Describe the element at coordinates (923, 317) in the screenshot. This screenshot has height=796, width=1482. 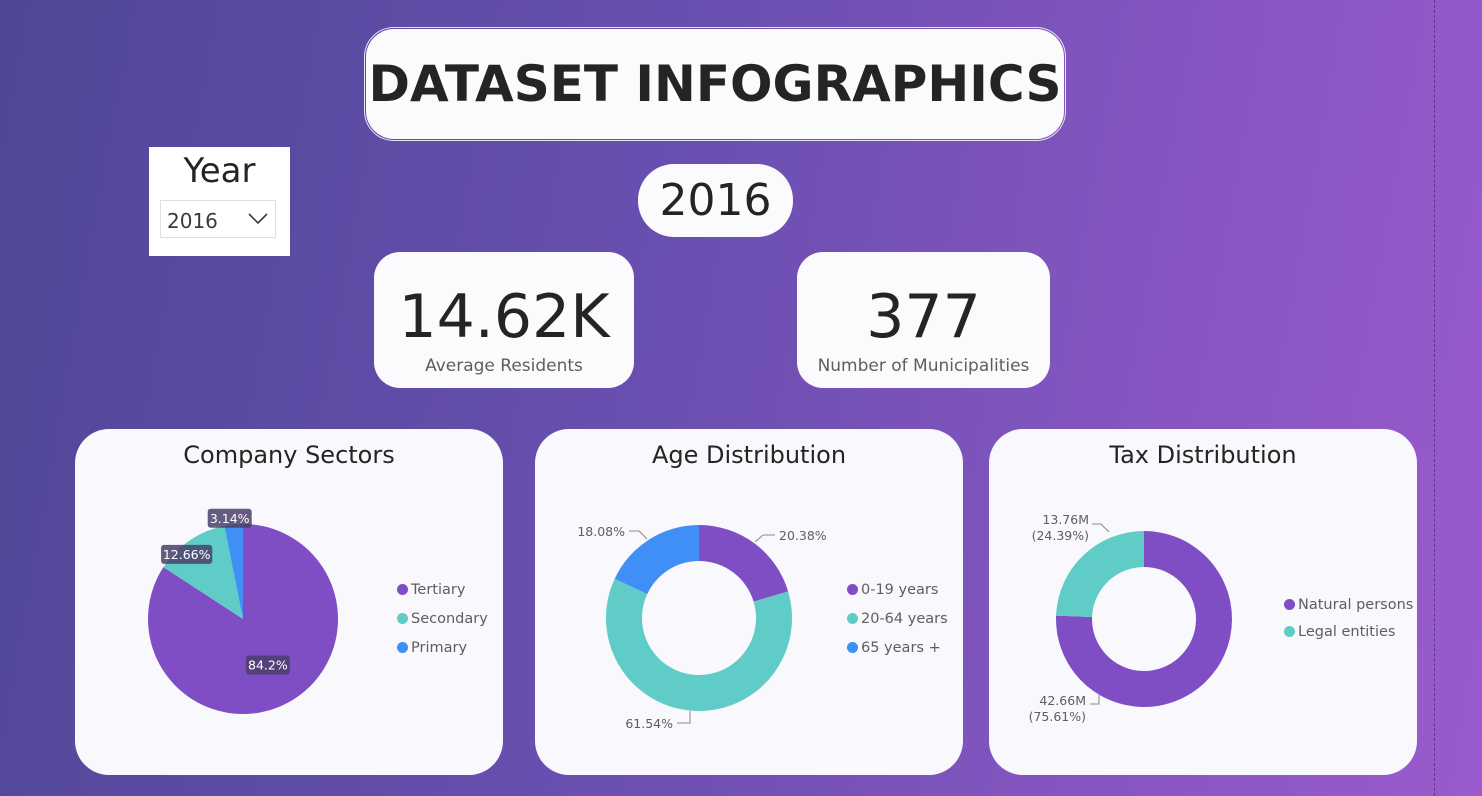
I see `municipalities-value: 377` at that location.